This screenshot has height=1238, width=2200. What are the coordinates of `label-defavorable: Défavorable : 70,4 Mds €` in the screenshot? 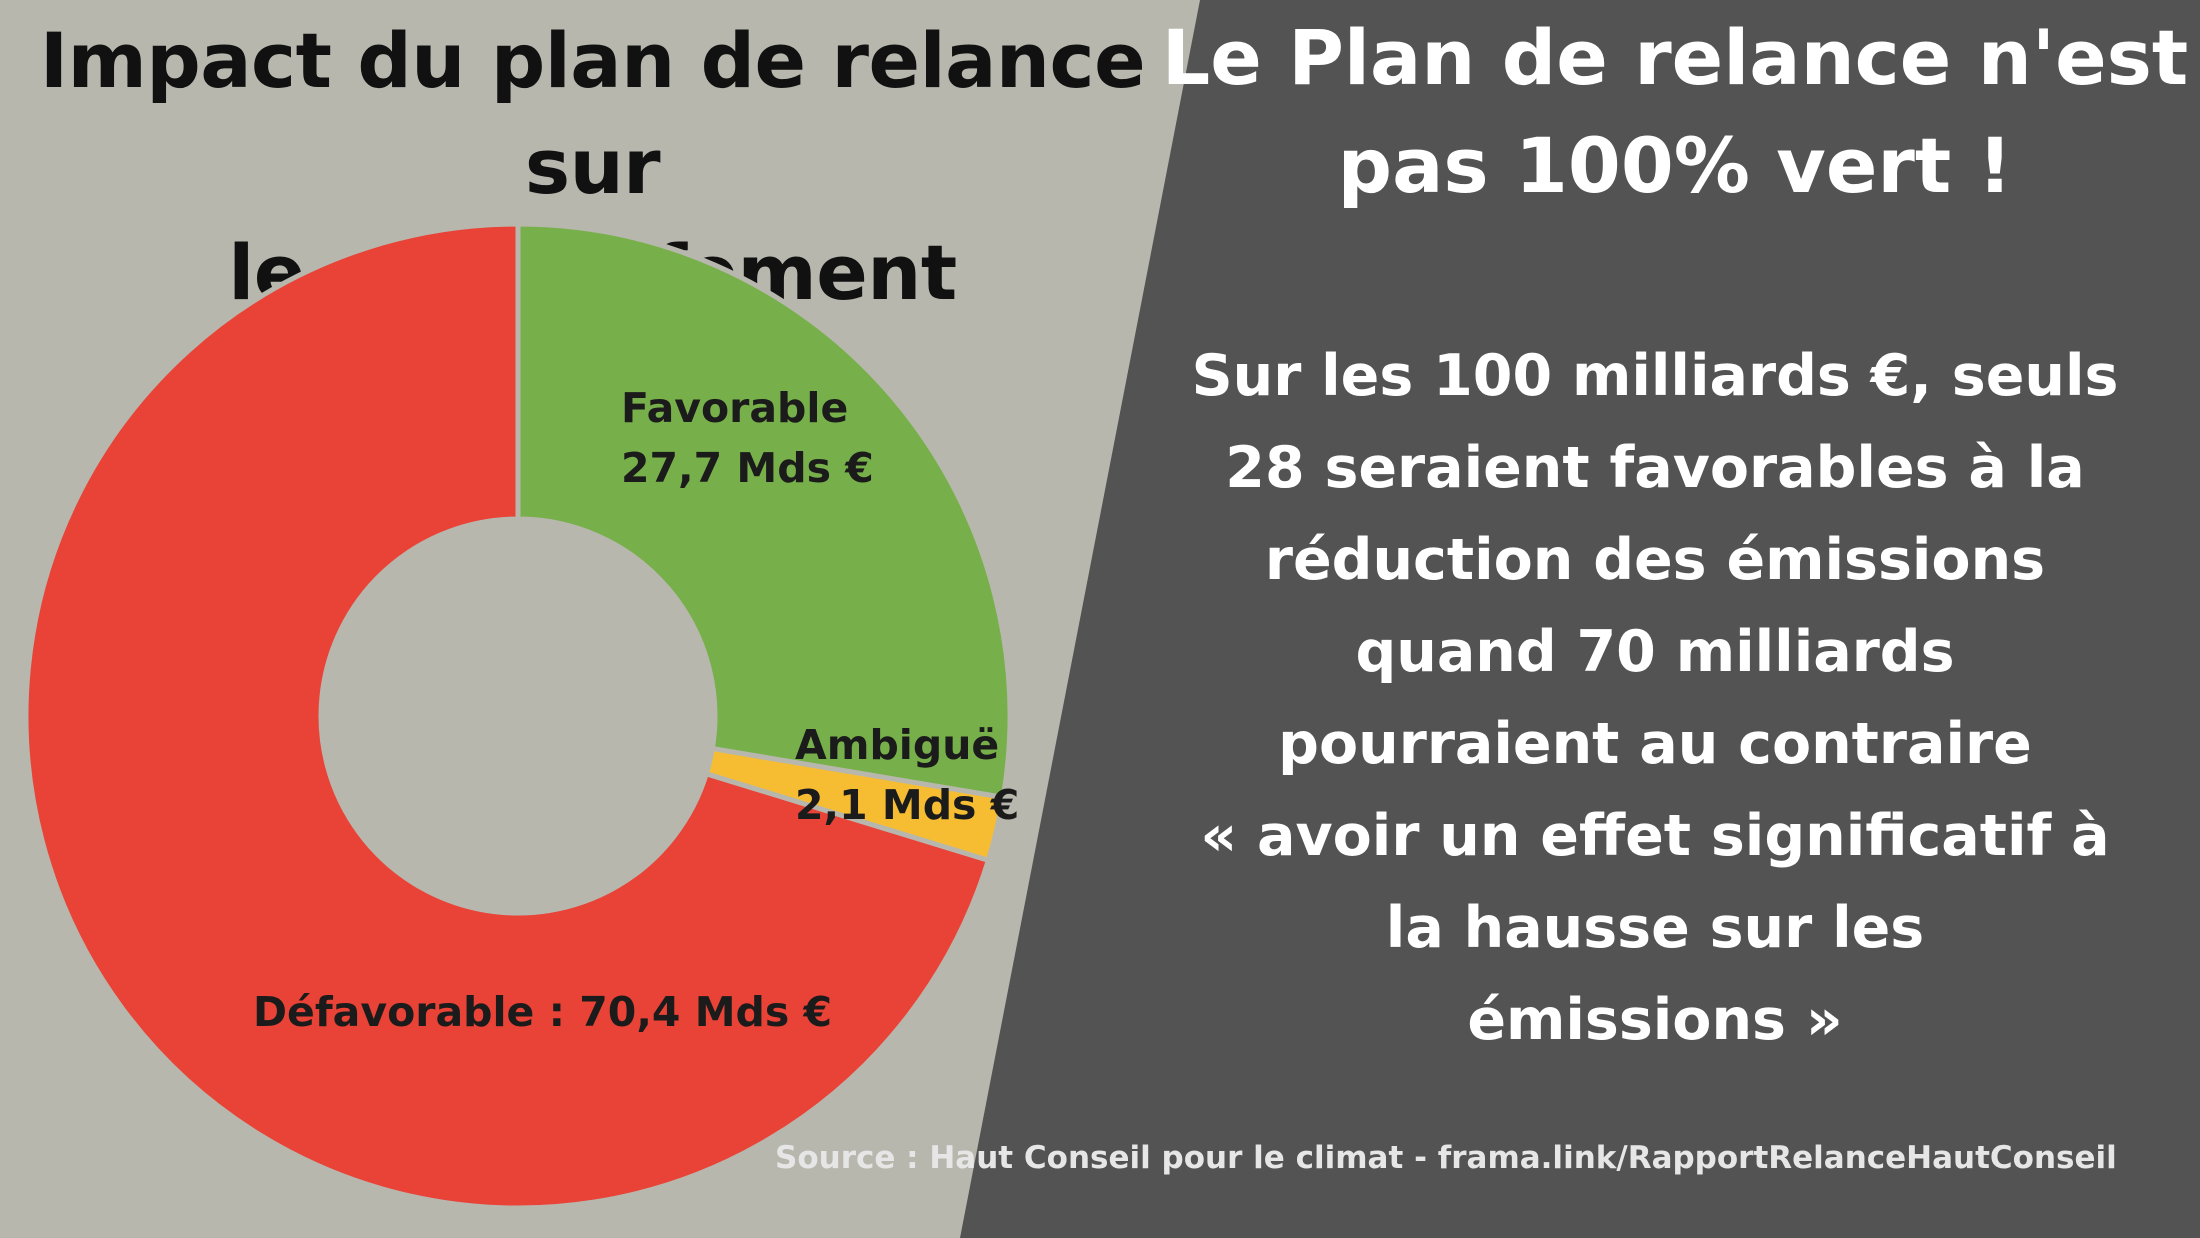 It's located at (542, 1012).